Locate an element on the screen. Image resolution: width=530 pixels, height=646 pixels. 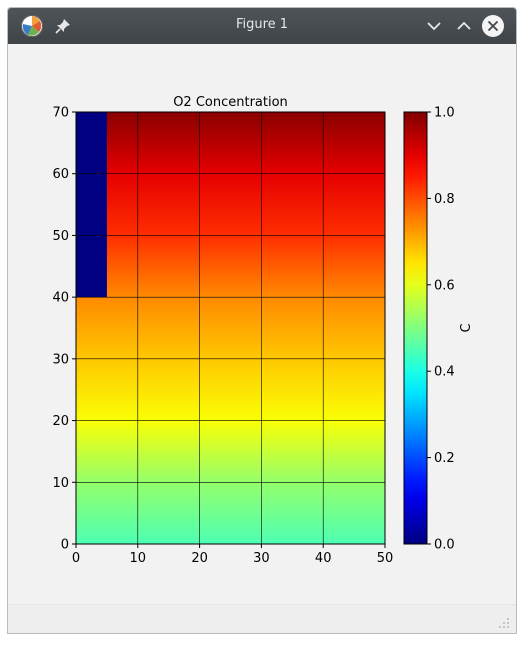
x-tick-label: 40 is located at coordinates (323, 558).